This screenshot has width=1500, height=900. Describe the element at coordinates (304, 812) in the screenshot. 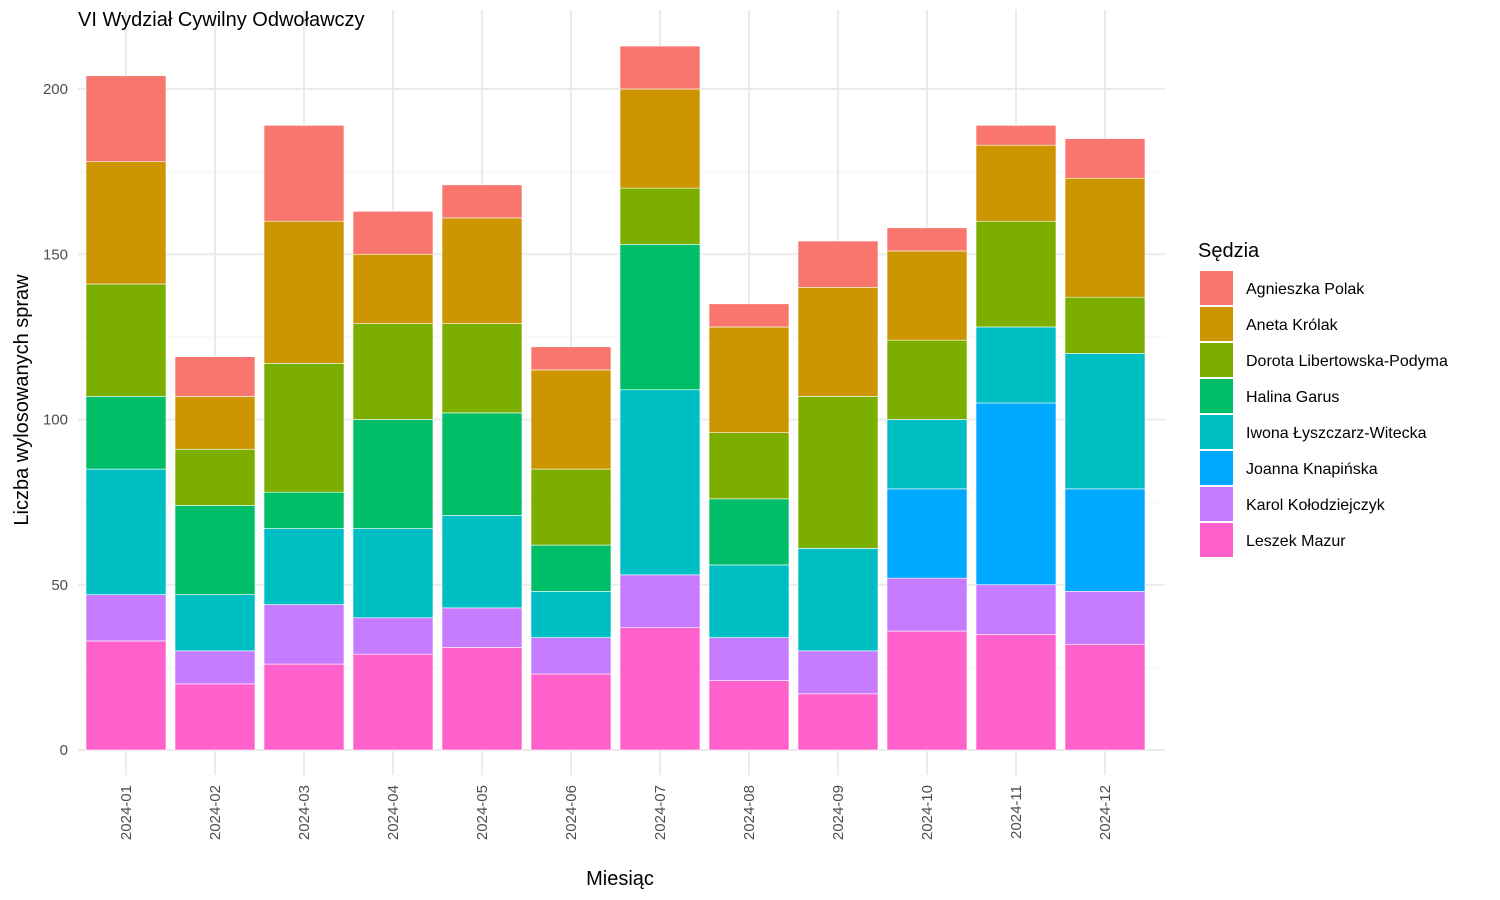

I see `x-tick-label: 2024-03` at that location.